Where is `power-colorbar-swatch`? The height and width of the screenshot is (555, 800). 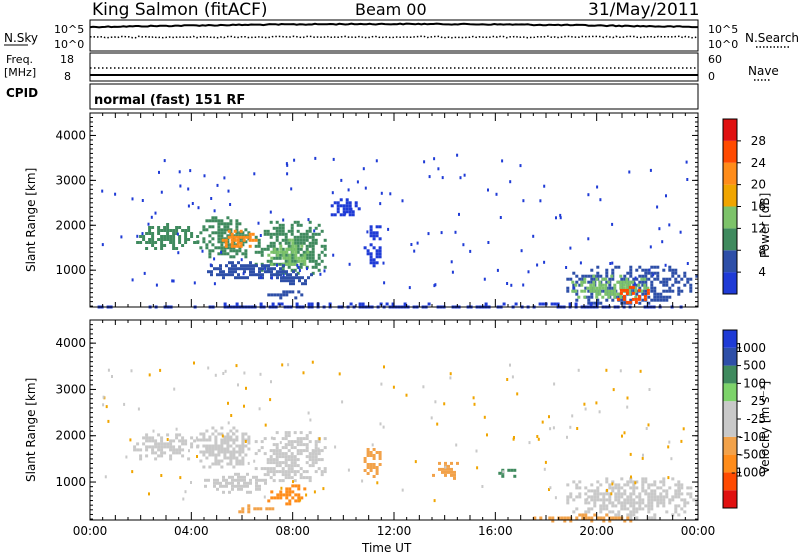
power-colorbar-swatch is located at coordinates (730, 283).